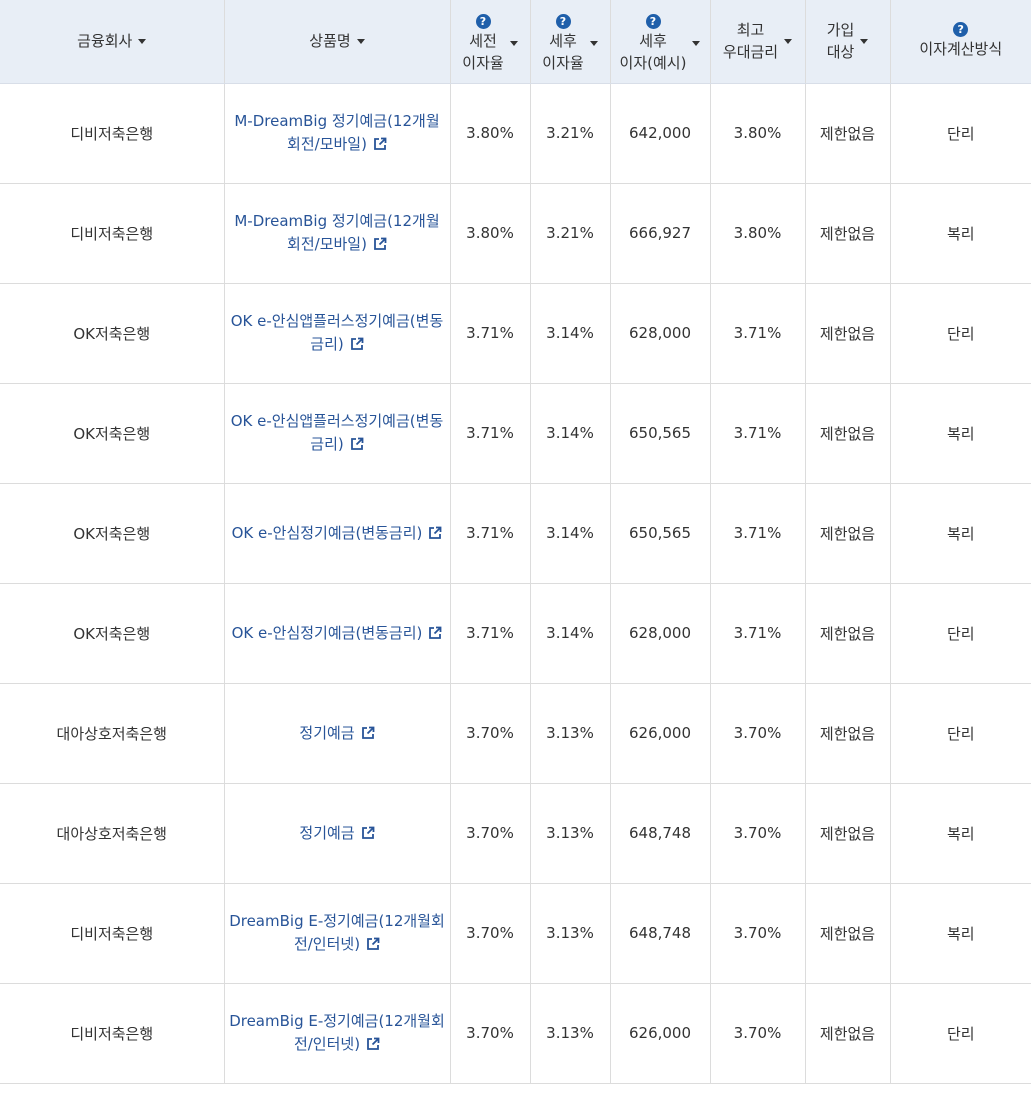 The width and height of the screenshot is (1031, 1093). Describe the element at coordinates (515, 733) in the screenshot. I see `table-row: 대아상호저축은행 정기예금 3.70% 3.13% 626,000 3.70% 제한없음 단리` at that location.